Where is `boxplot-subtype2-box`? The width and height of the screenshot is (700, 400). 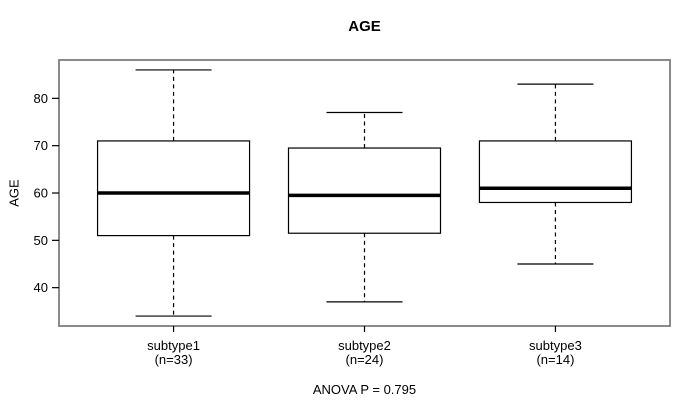
boxplot-subtype2-box is located at coordinates (364, 190).